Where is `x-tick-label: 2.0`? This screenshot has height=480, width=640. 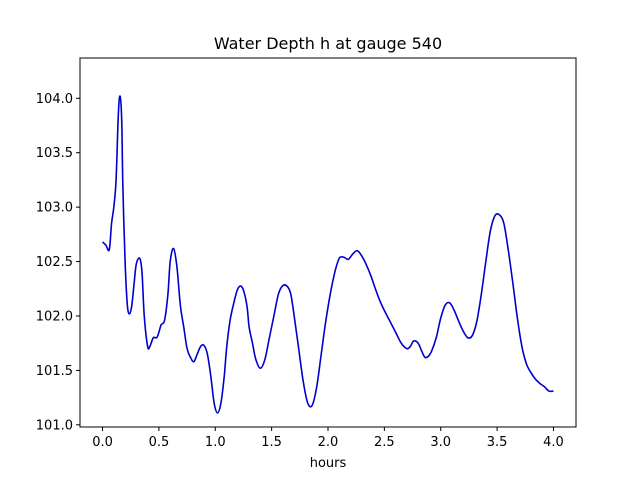 x-tick-label: 2.0 is located at coordinates (328, 442).